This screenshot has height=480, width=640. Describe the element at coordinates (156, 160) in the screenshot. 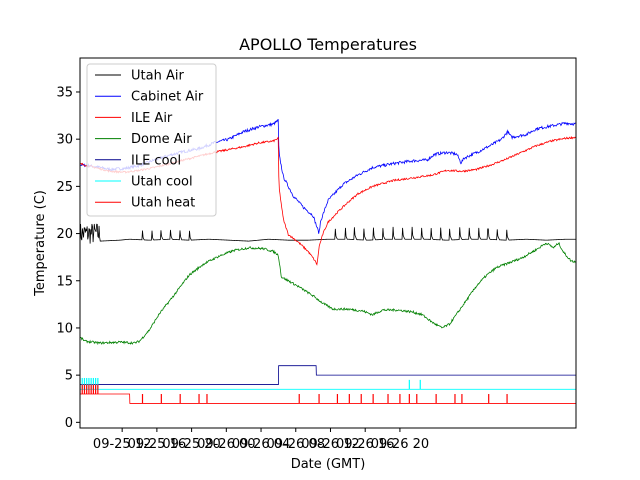

I see `legend-label-ile-cool: ILE cool` at that location.